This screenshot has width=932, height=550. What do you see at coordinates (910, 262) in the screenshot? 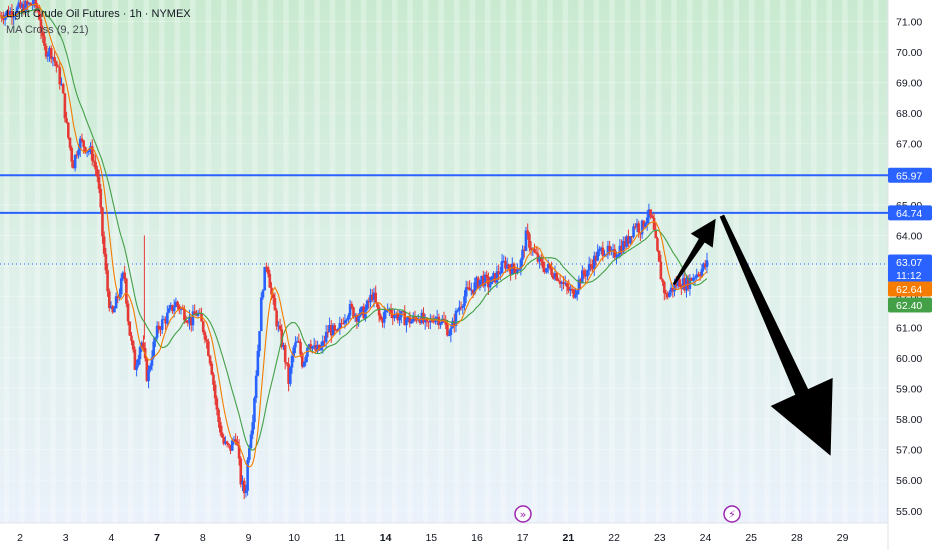
I see `price-badge-price` at bounding box center [910, 262].